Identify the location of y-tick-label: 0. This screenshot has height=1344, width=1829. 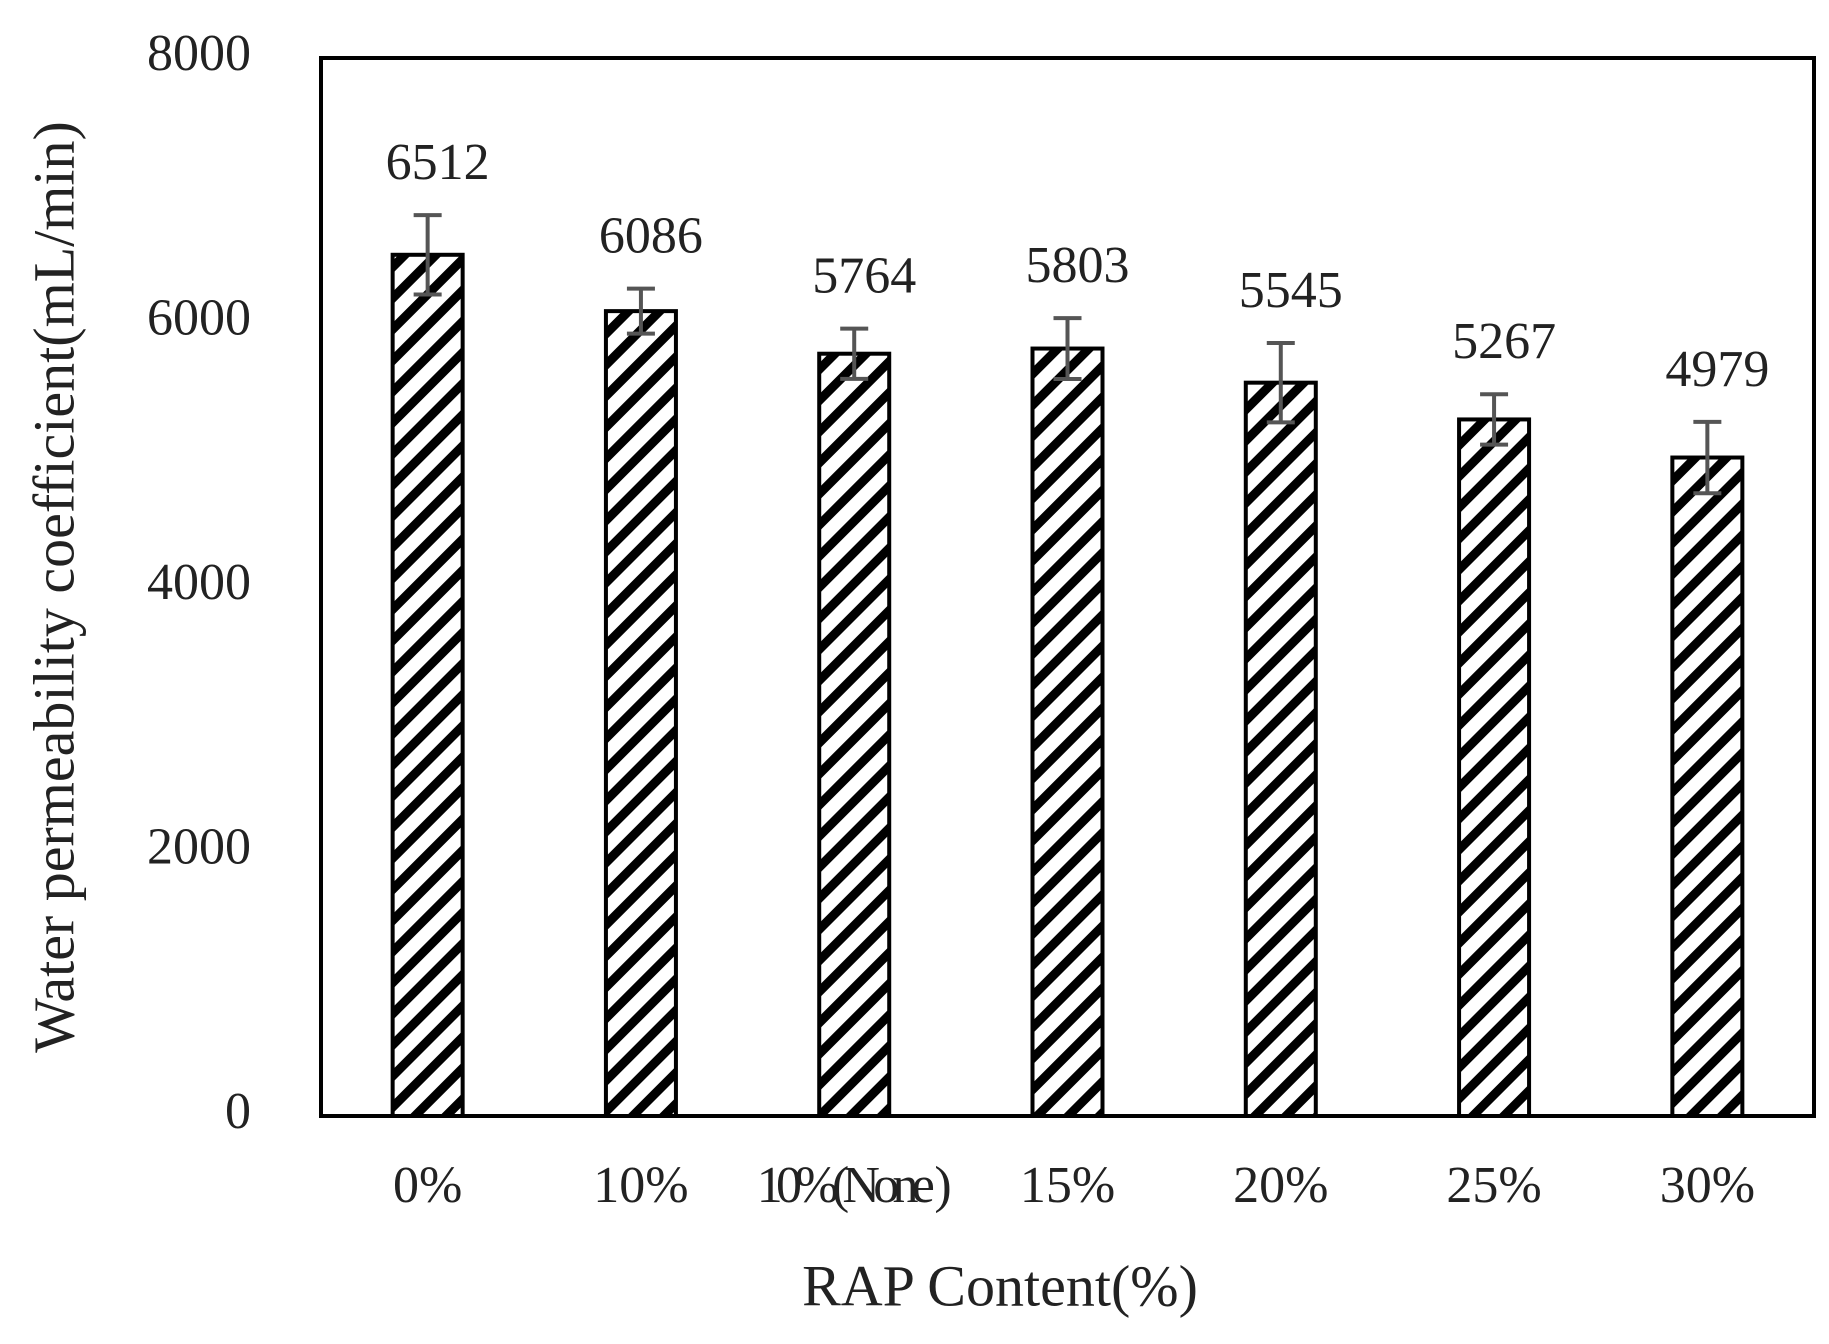
(238, 1111).